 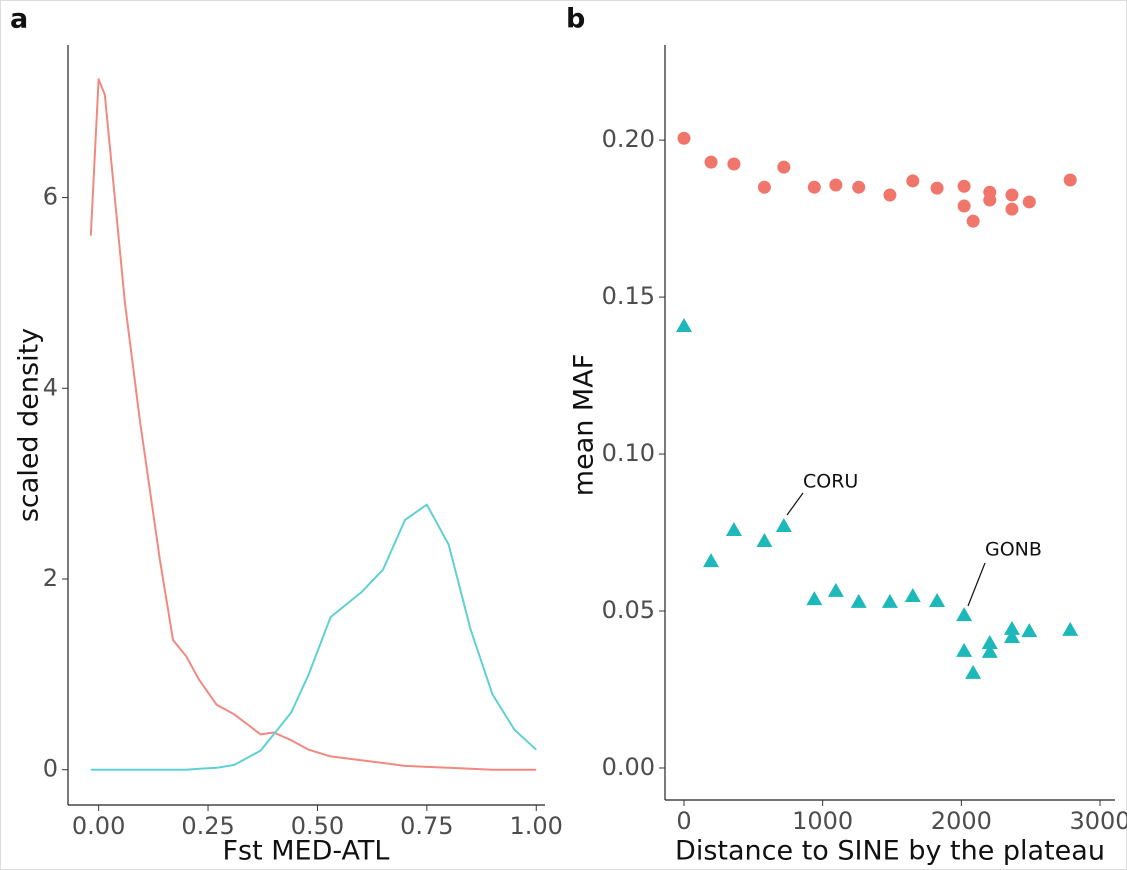 What do you see at coordinates (683, 821) in the screenshot?
I see `x-tick-label: 0` at bounding box center [683, 821].